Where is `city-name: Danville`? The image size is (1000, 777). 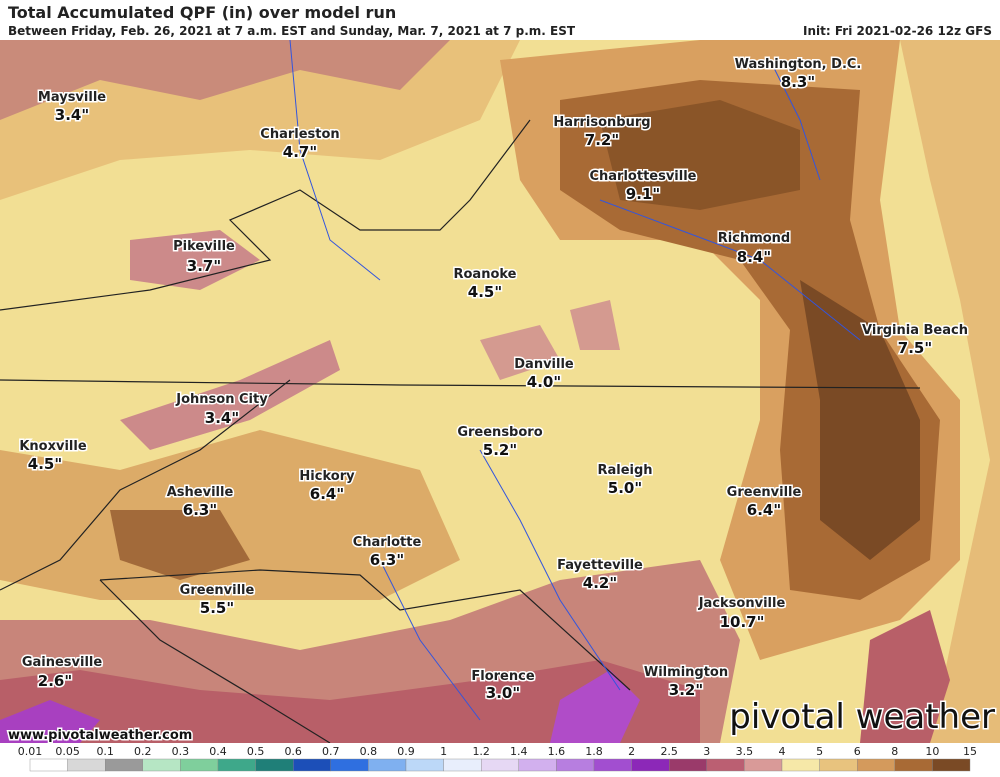
city-name: Danville is located at coordinates (544, 364).